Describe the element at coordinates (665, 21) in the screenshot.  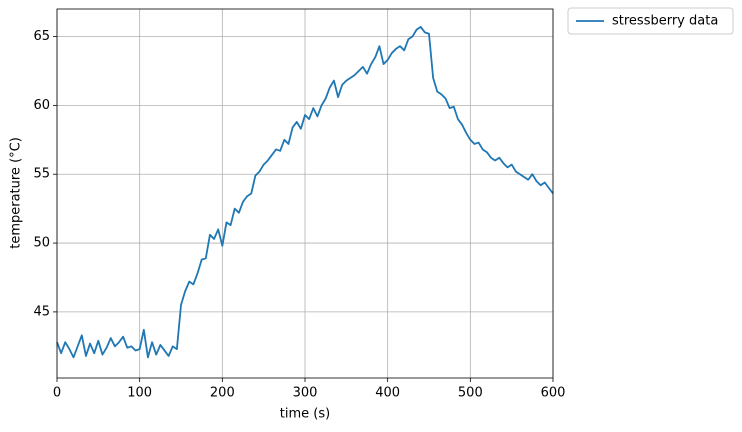
I see `legend-label: stressberry data` at that location.